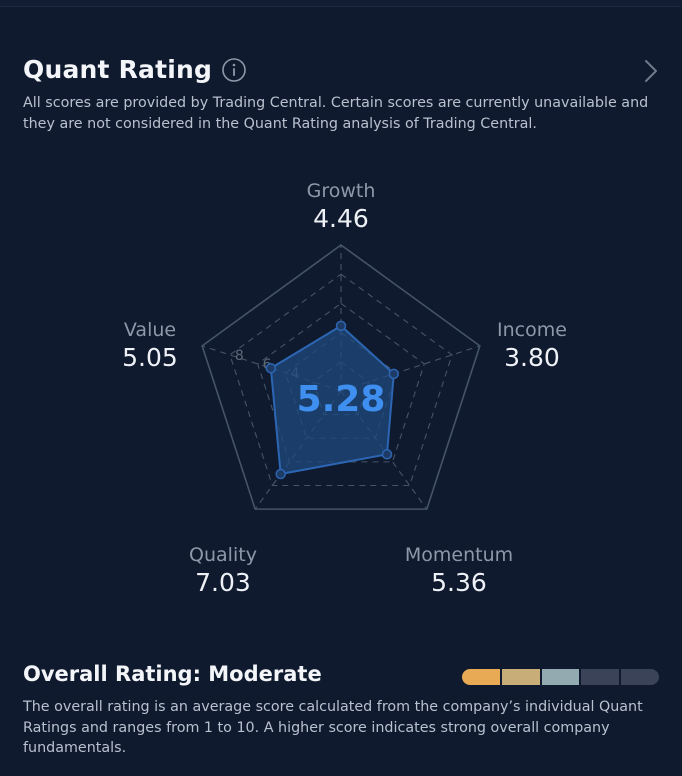 This screenshot has height=776, width=682. I want to click on axis-score: 7.03, so click(223, 582).